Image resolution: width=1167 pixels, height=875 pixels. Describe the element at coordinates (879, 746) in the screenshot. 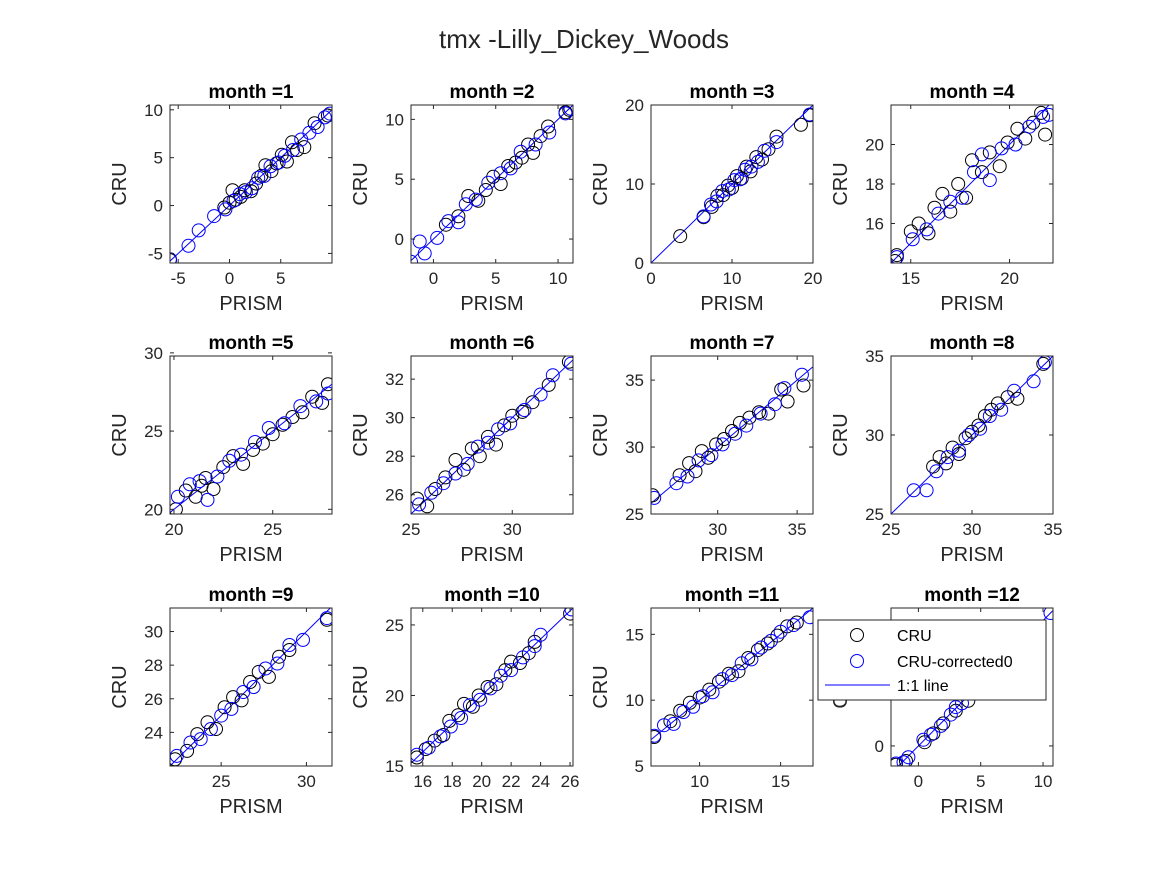

I see `y-tick-label: 0` at that location.